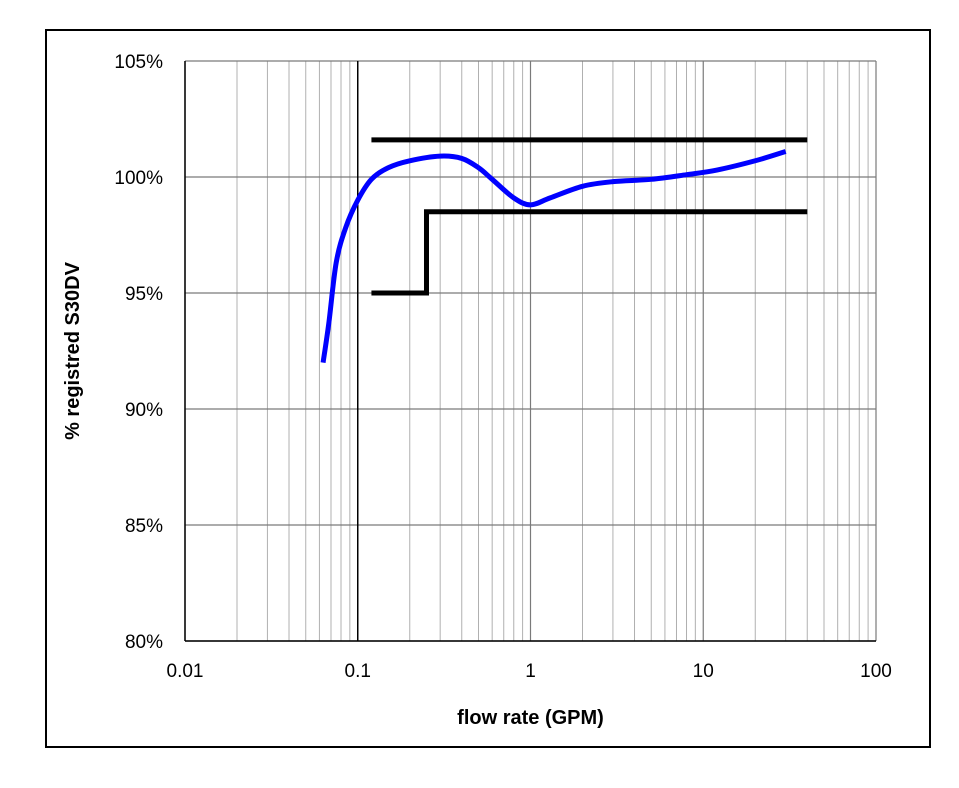 The image size is (959, 788). Describe the element at coordinates (138, 62) in the screenshot. I see `y-tick-label: 105%` at that location.